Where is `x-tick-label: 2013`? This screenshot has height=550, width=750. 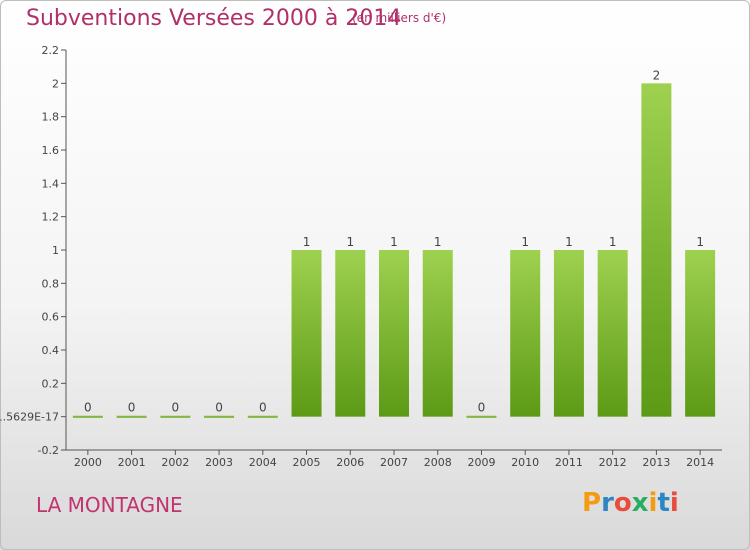 x-tick-label: 2013 is located at coordinates (656, 462).